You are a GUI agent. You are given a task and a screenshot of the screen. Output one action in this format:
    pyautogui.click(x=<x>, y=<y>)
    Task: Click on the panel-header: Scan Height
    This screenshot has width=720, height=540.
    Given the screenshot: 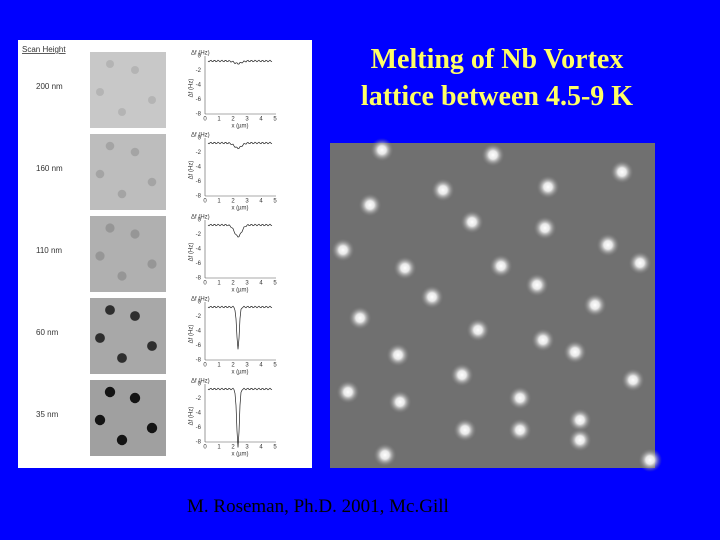 What is the action you would take?
    pyautogui.click(x=44, y=49)
    